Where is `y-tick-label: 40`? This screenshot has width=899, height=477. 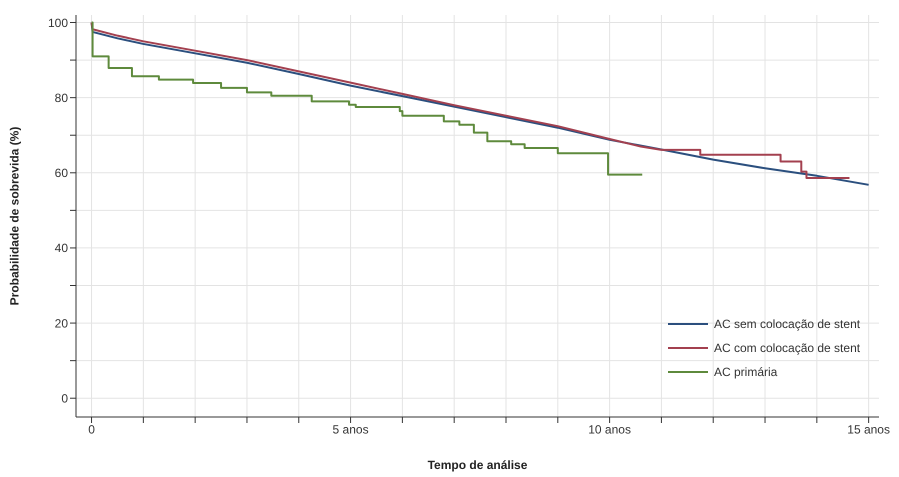
y-tick-label: 40 is located at coordinates (61, 248).